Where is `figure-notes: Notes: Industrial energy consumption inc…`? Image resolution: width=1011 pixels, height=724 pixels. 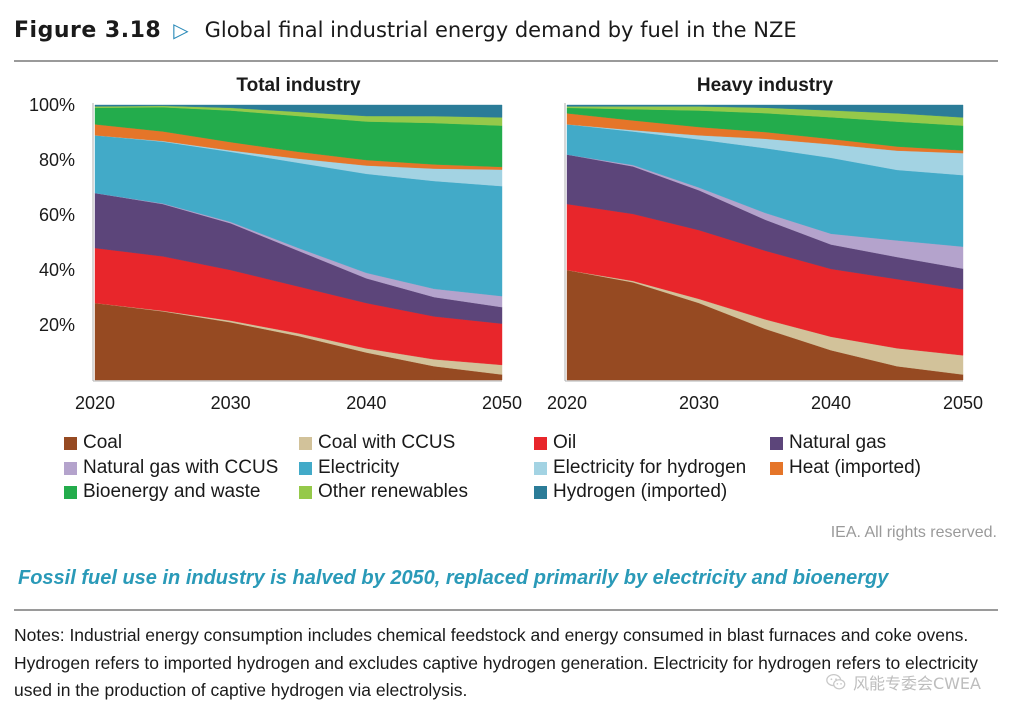 figure-notes: Notes: Industrial energy consumption inc… is located at coordinates (496, 662).